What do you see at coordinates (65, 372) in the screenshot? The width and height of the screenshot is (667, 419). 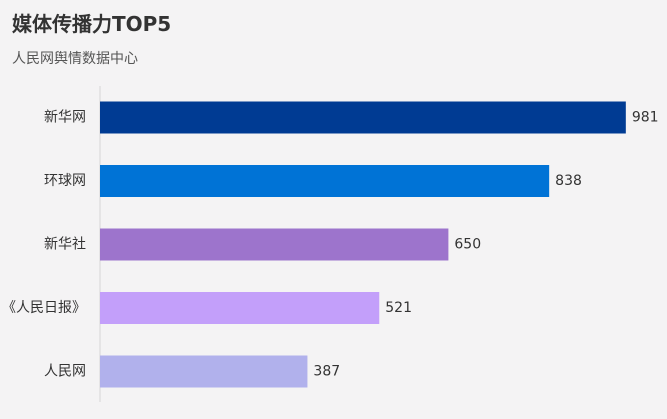 I see `category-label-5: 人民网` at bounding box center [65, 372].